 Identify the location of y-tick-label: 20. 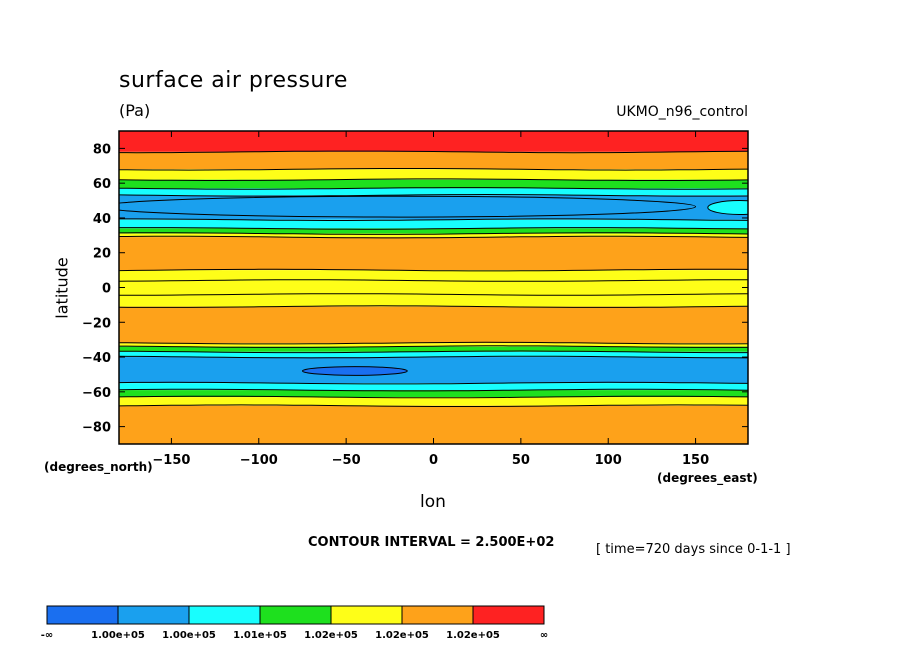
(102, 254).